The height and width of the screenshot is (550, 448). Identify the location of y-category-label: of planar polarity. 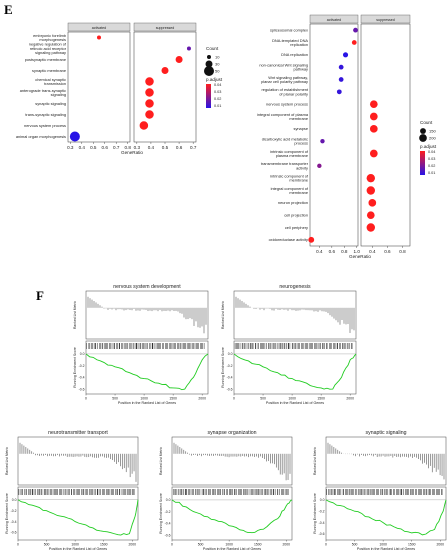
(293, 93).